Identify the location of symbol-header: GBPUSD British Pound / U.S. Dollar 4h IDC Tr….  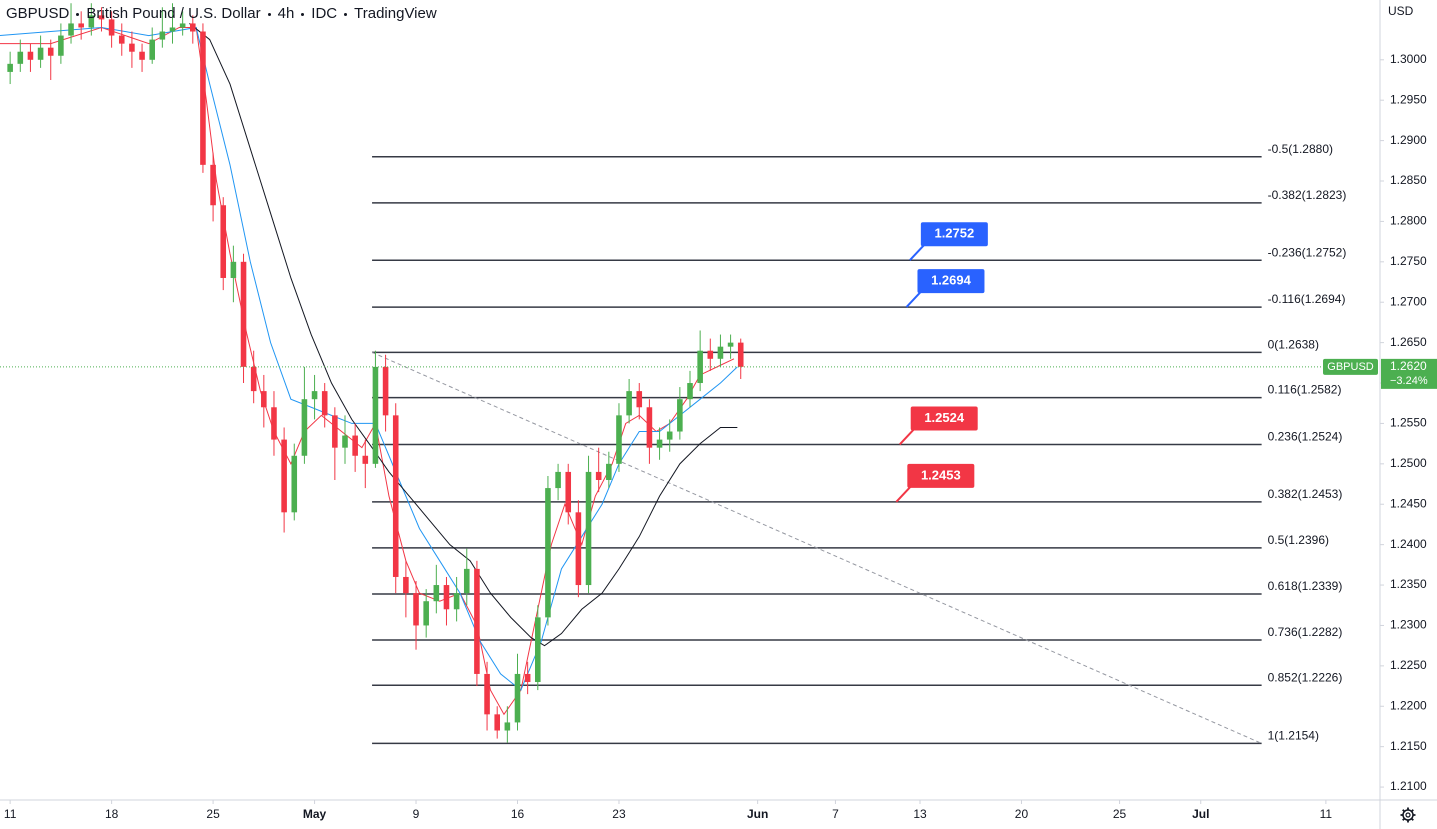
(221, 13).